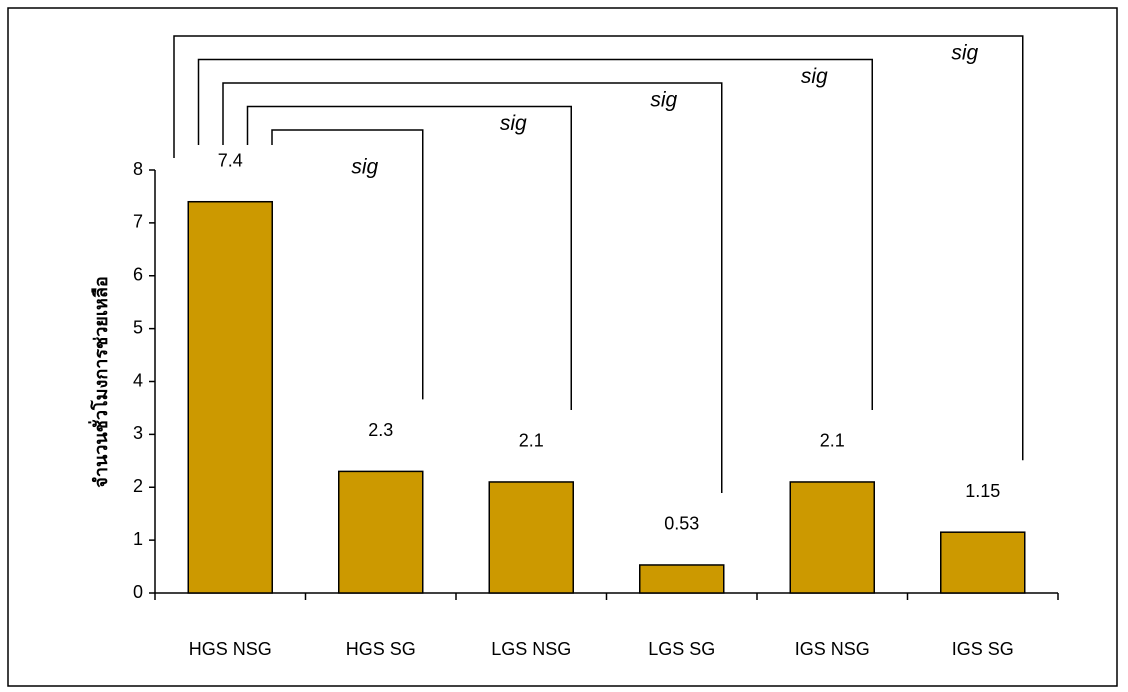 Image resolution: width=1128 pixels, height=692 pixels. I want to click on x-tick-label: HGS SG, so click(381, 649).